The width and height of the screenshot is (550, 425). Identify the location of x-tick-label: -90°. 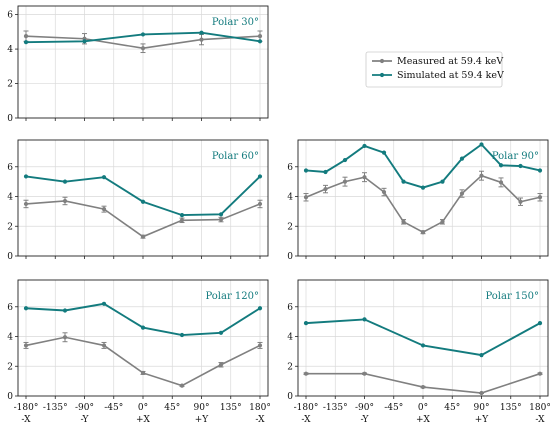
(364, 408).